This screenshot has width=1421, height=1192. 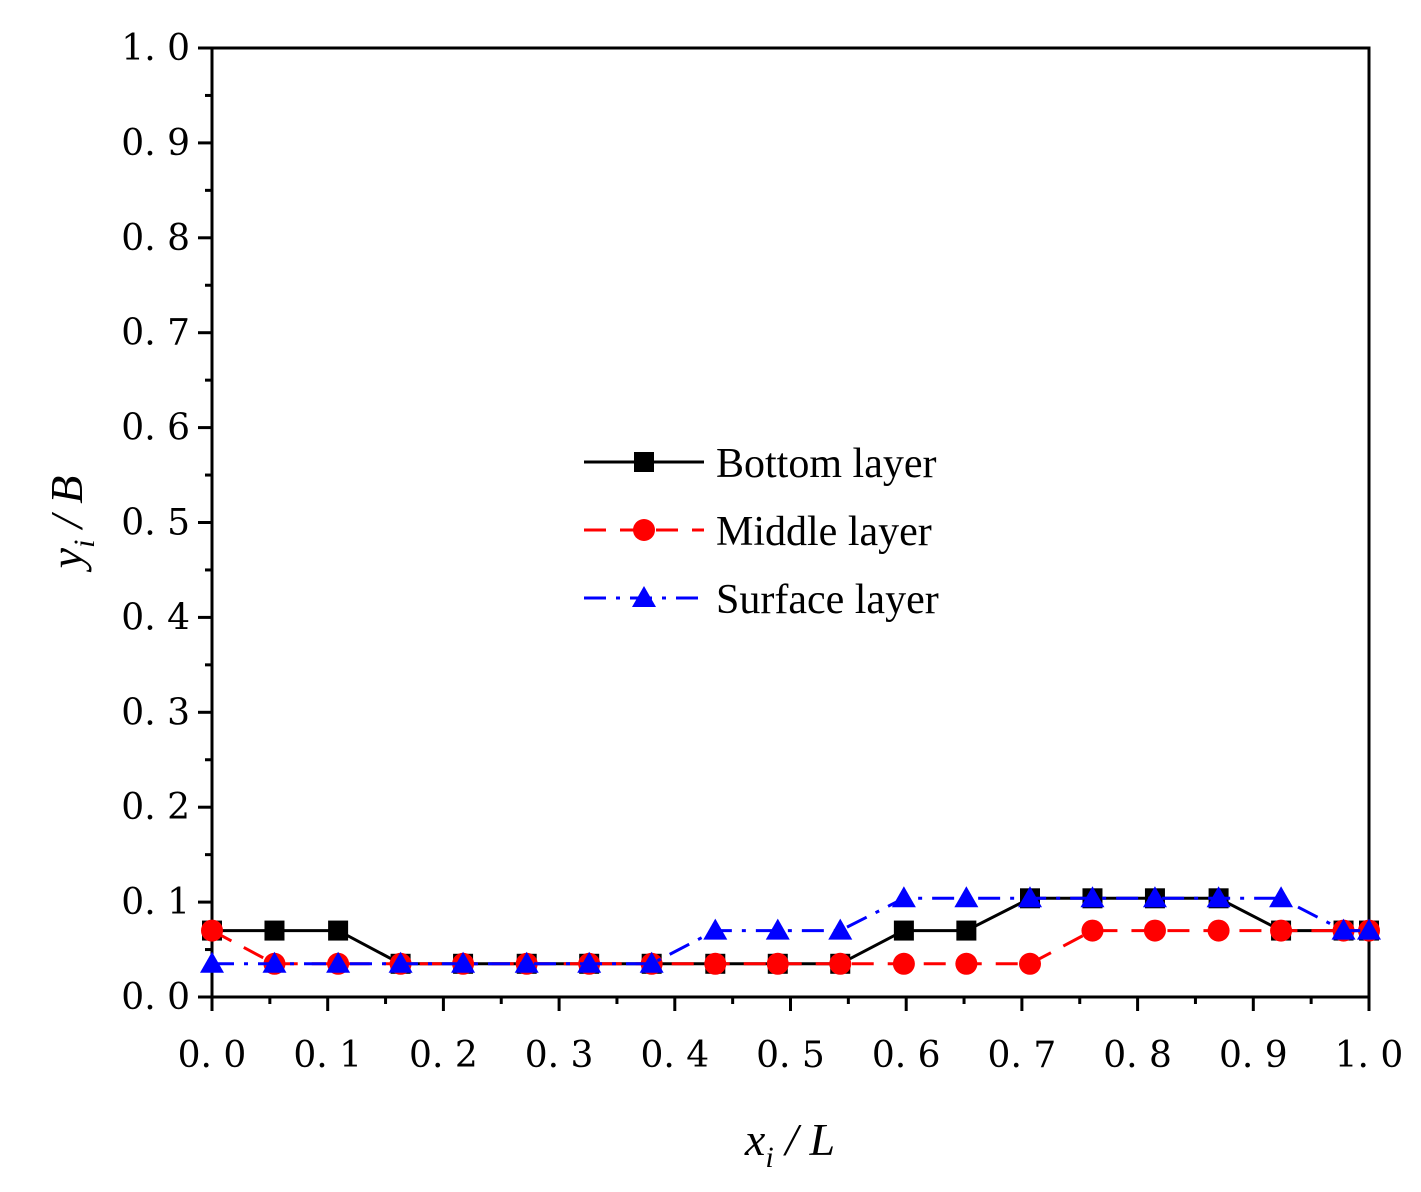 I want to click on y-tick-label: 0. 1, so click(x=155, y=902).